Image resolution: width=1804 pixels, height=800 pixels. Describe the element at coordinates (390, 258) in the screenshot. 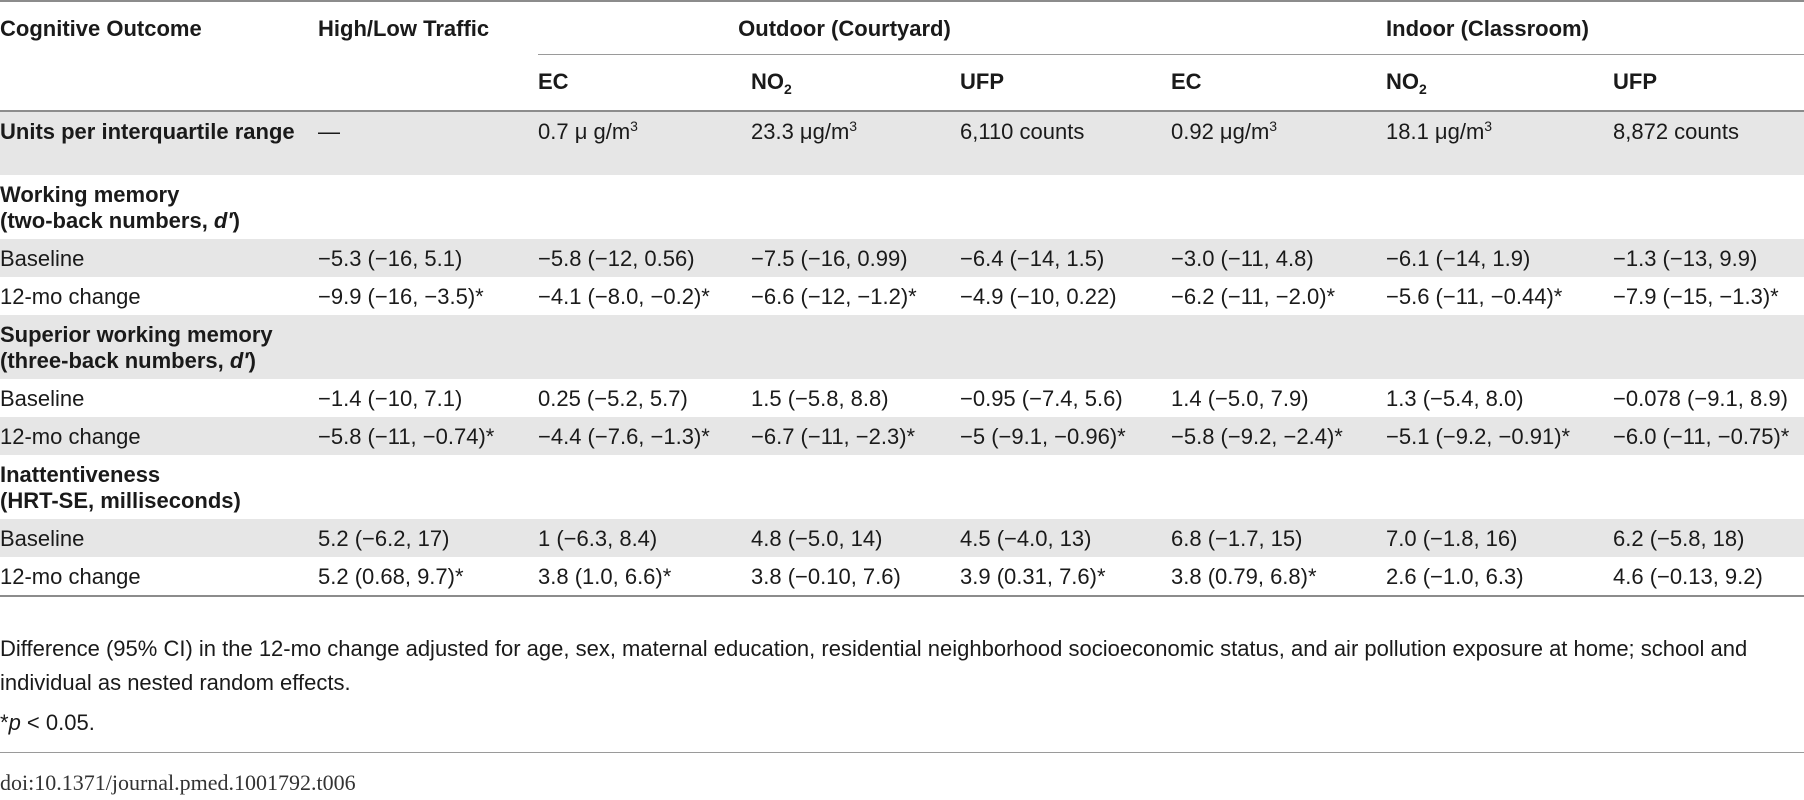

I see `table-cell: −5.3 (−16, 5.1)` at that location.